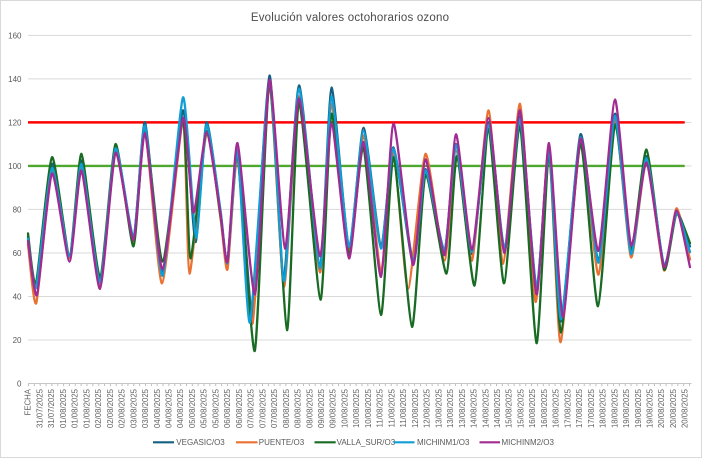  Describe the element at coordinates (282, 442) in the screenshot. I see `svg-text: PUENTE/O3` at that location.